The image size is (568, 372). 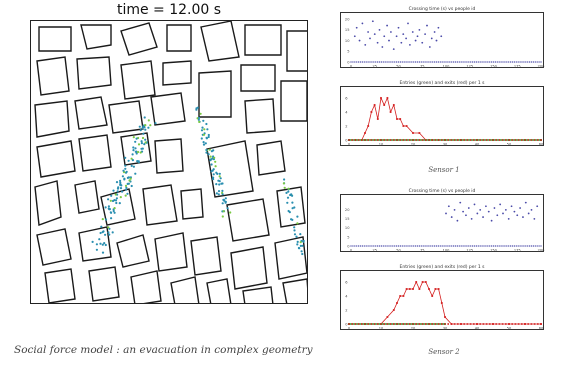 I want to click on sensor-2-caption: Sensor 2, so click(x=444, y=352).